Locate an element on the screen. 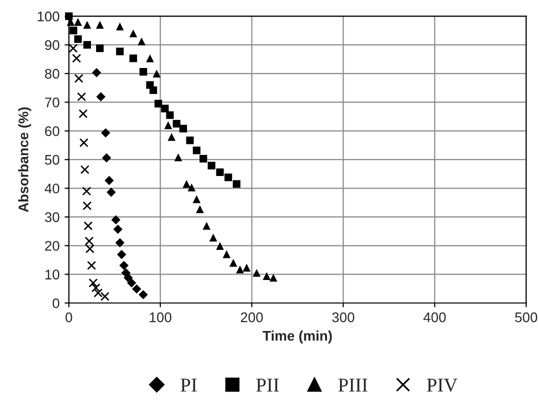  x-tick-label: 500 is located at coordinates (526, 317).